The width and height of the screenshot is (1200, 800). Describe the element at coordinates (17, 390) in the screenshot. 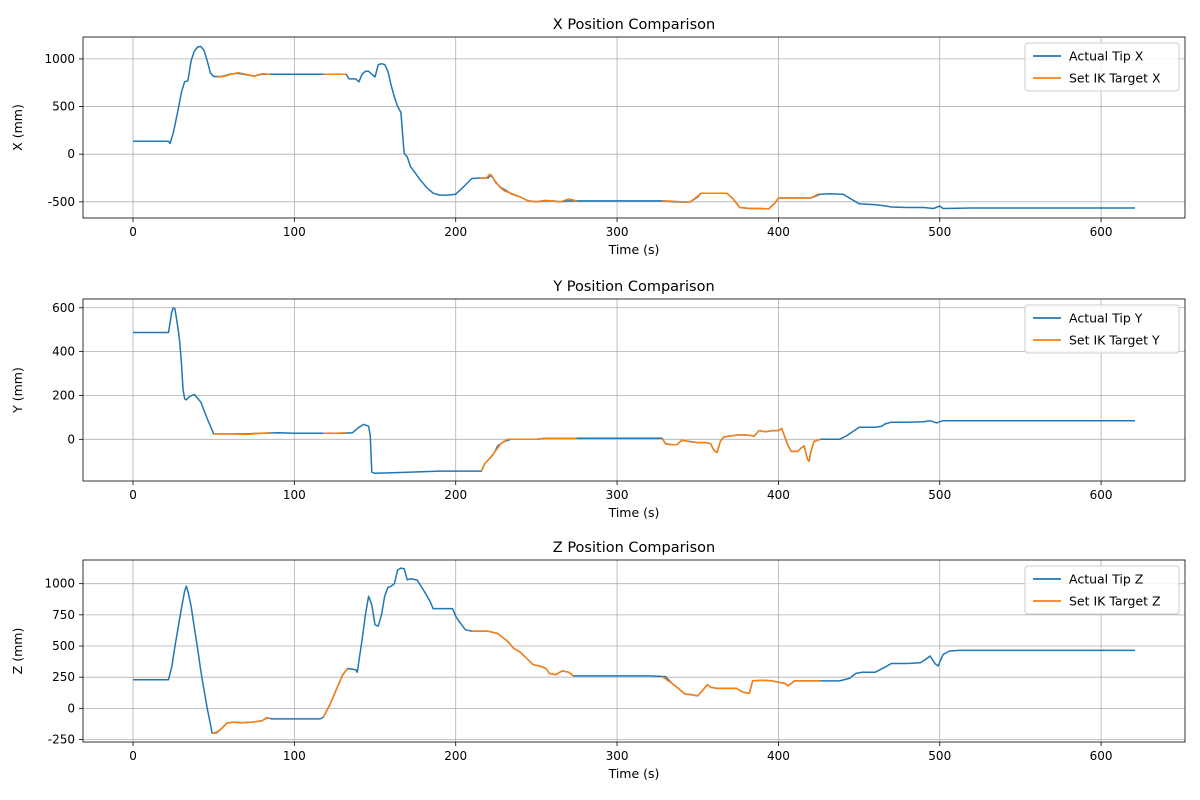

I see `chart2-ylabel: Y (mm)` at that location.